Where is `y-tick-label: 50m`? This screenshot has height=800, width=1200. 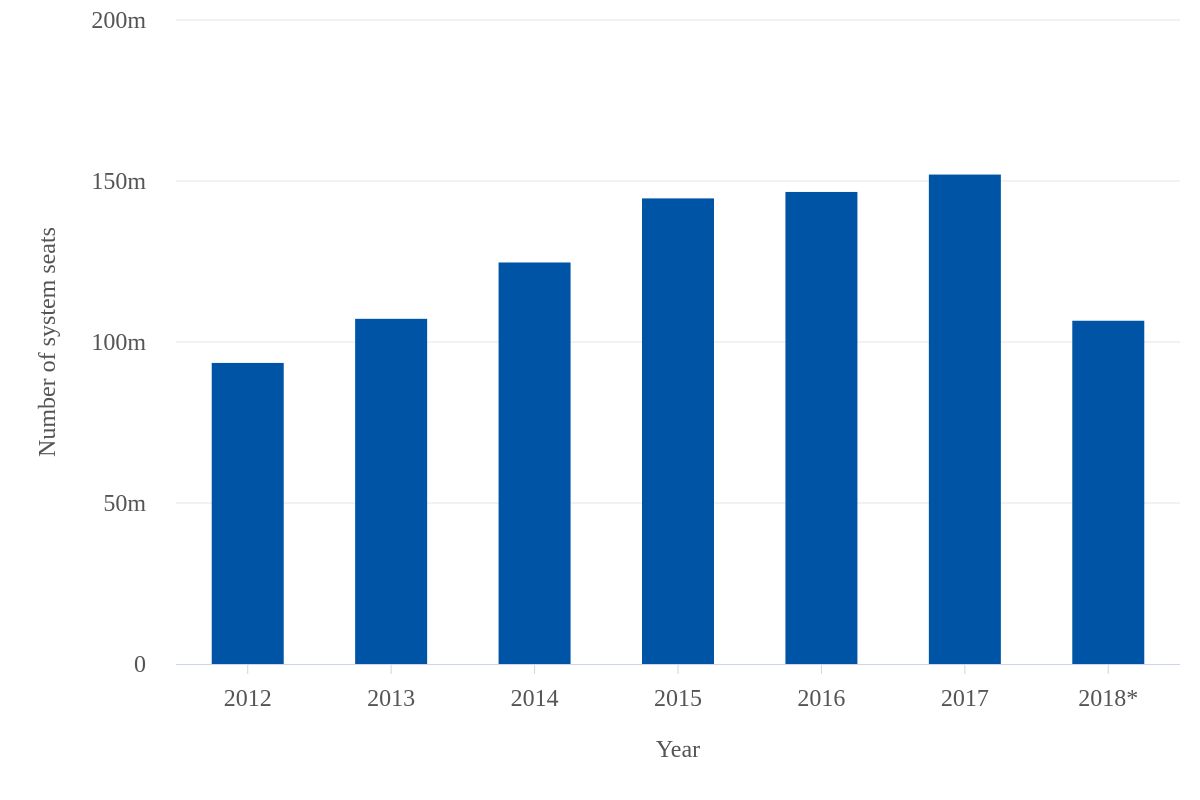 y-tick-label: 50m is located at coordinates (124, 504).